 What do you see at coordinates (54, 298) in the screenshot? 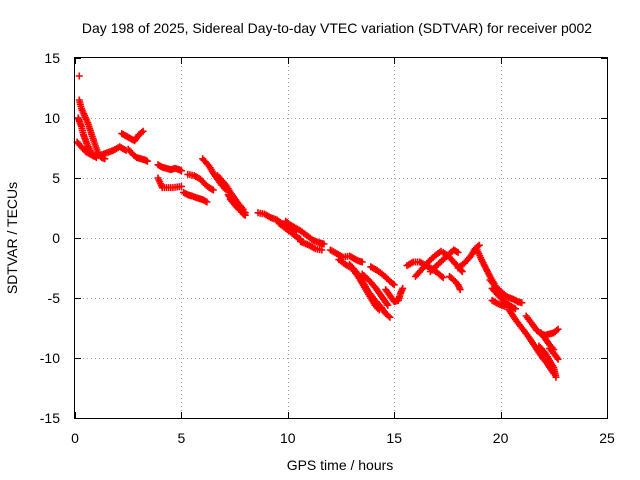
I see `y-tick-label: -5` at bounding box center [54, 298].